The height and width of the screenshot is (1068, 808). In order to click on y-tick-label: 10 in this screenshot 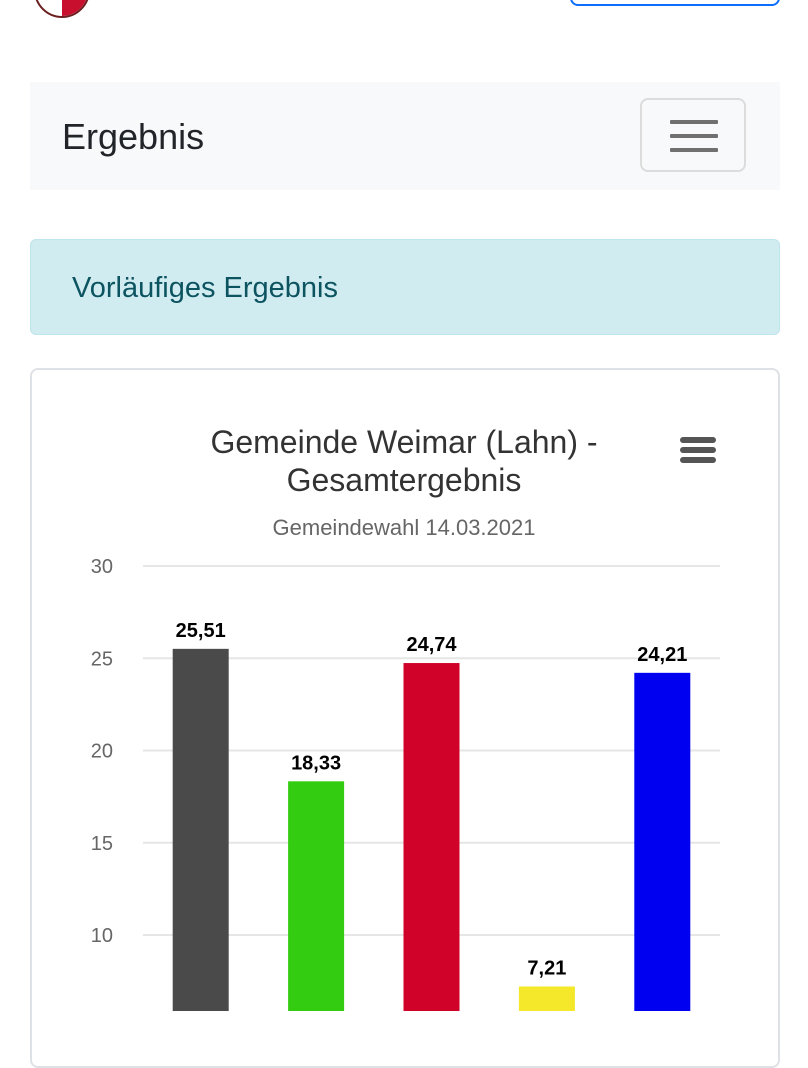, I will do `click(102, 936)`.